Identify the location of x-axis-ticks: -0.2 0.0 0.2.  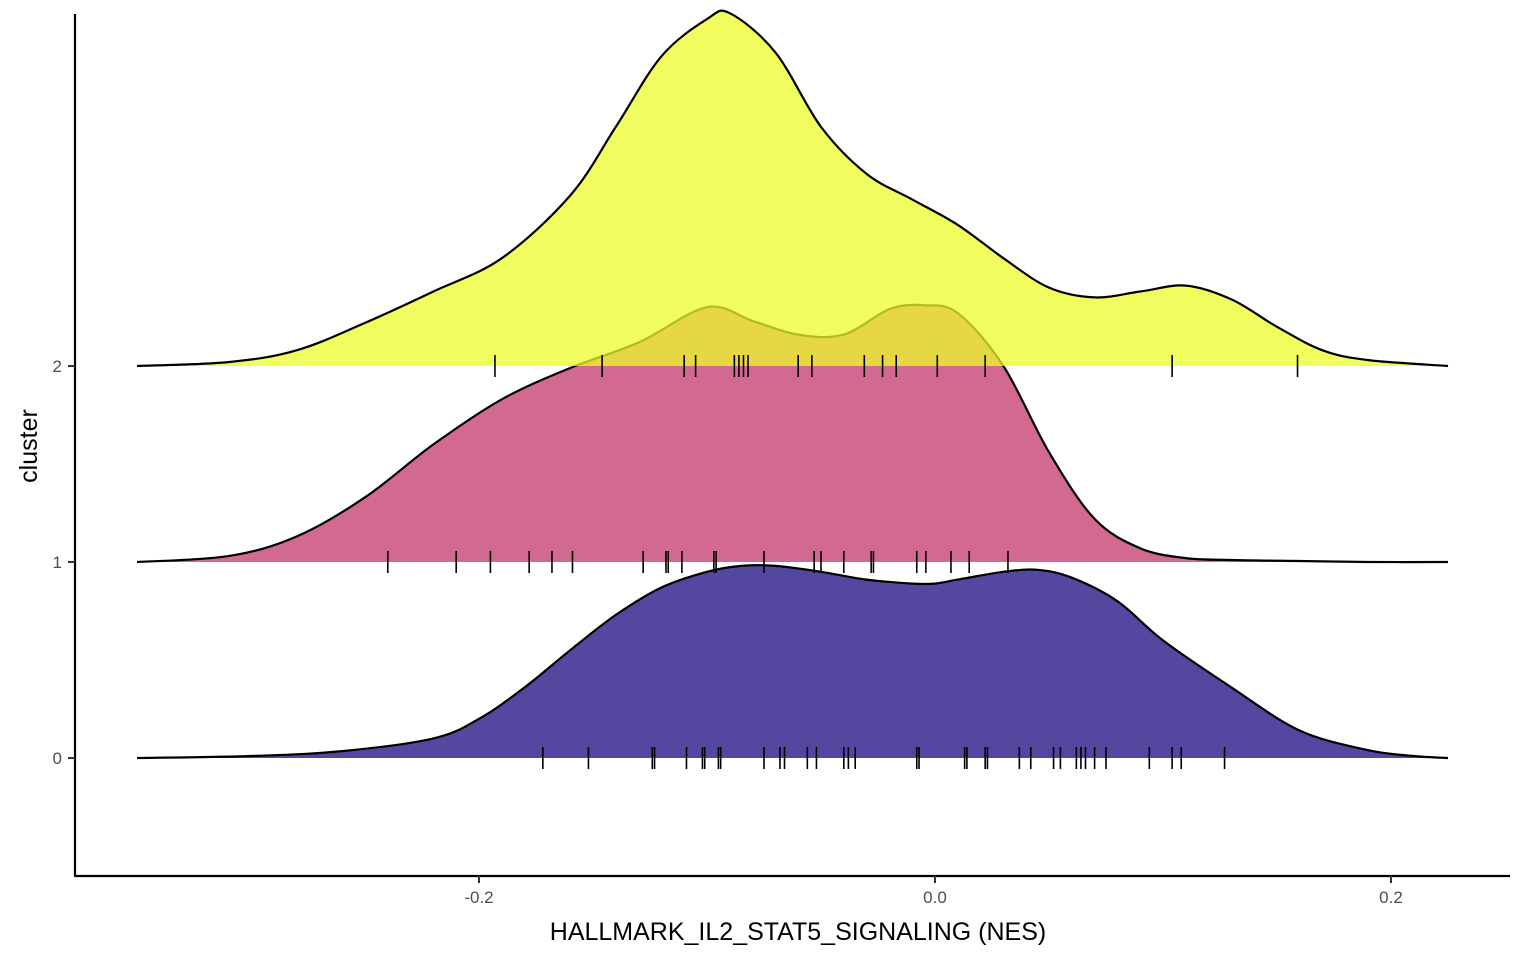
(933, 891).